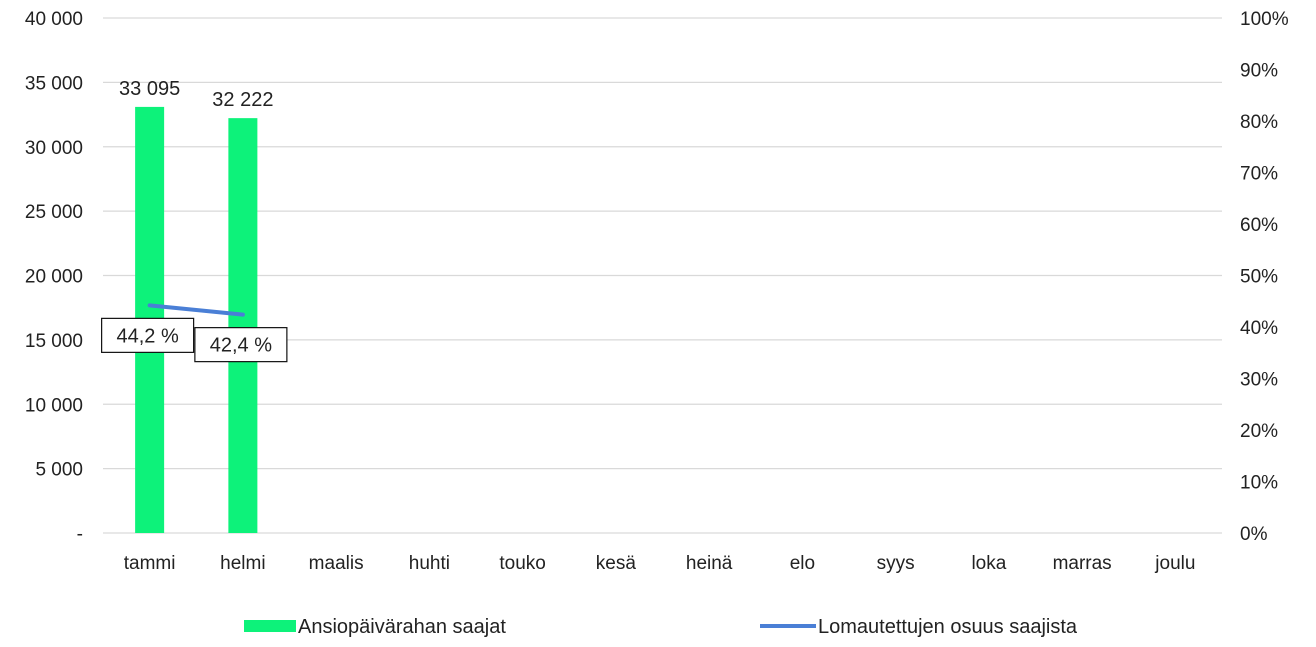 Image resolution: width=1316 pixels, height=647 pixels. I want to click on y-left-tick-label: 40 000, so click(54, 19).